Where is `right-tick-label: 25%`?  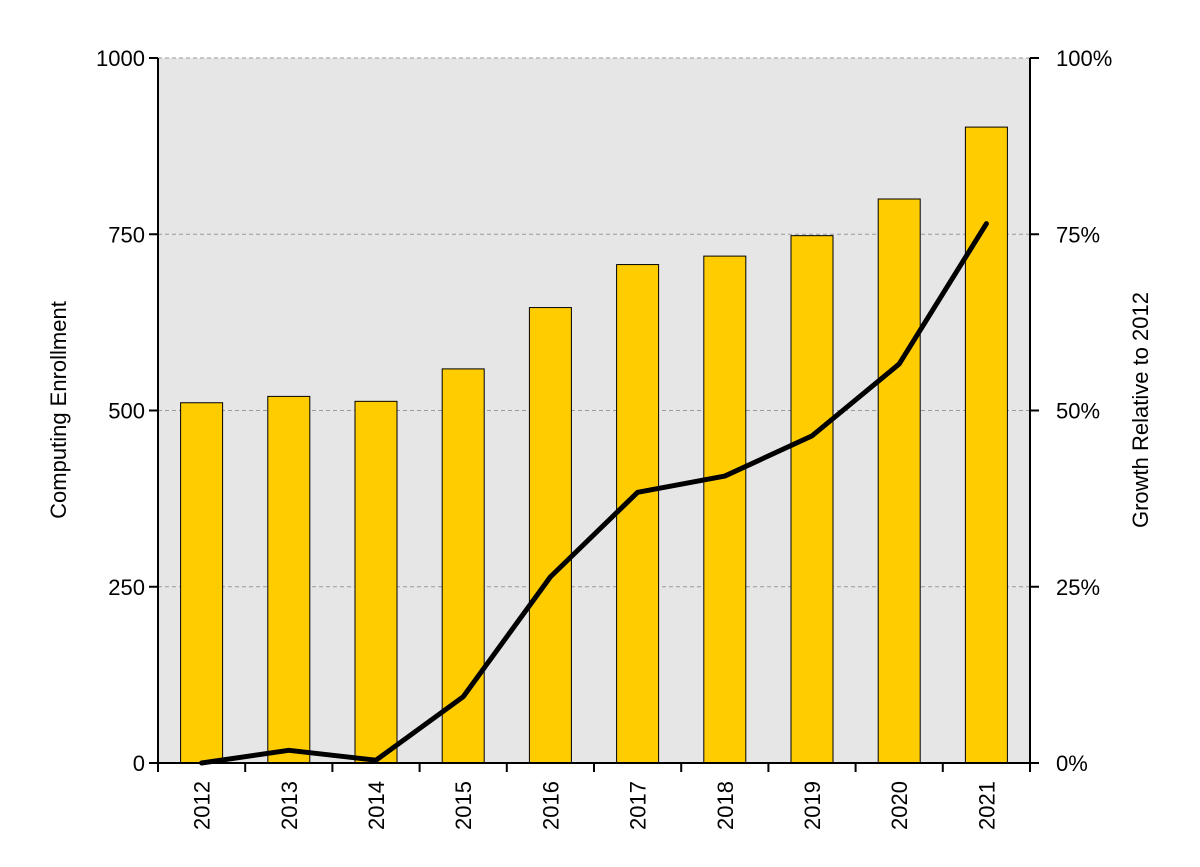 right-tick-label: 25% is located at coordinates (1078, 587).